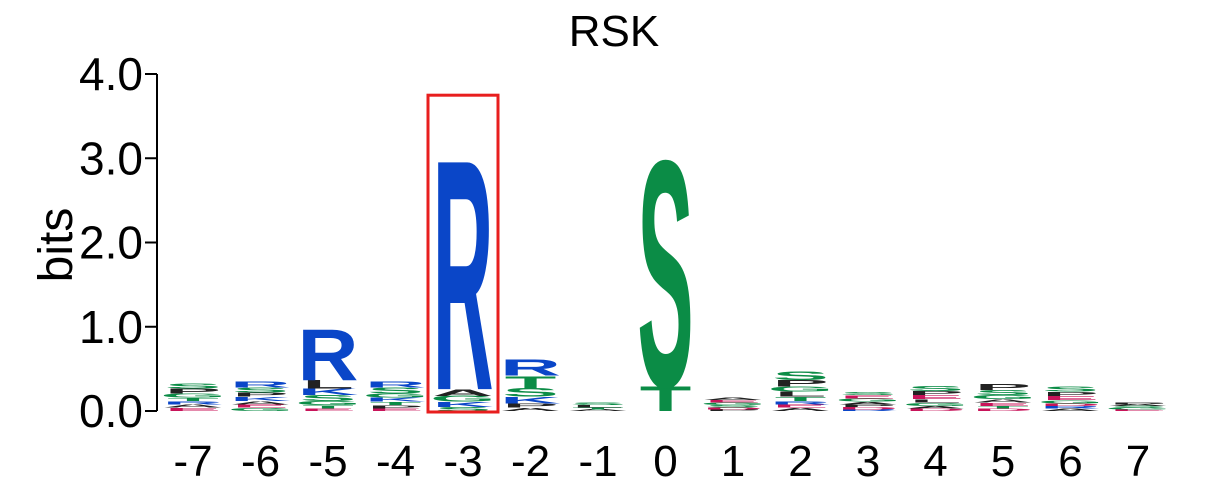  What do you see at coordinates (192, 461) in the screenshot?
I see `x-tick-label: -7` at bounding box center [192, 461].